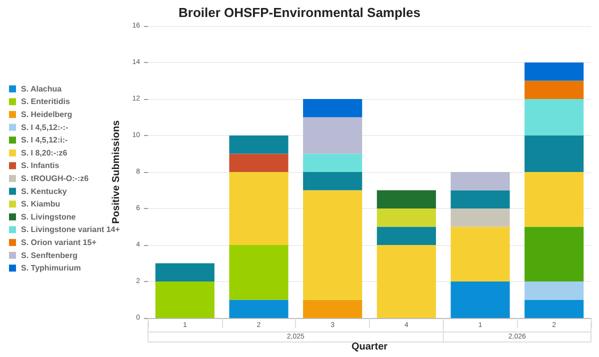  I want to click on legend-label: S. Livingstone, so click(48, 217).